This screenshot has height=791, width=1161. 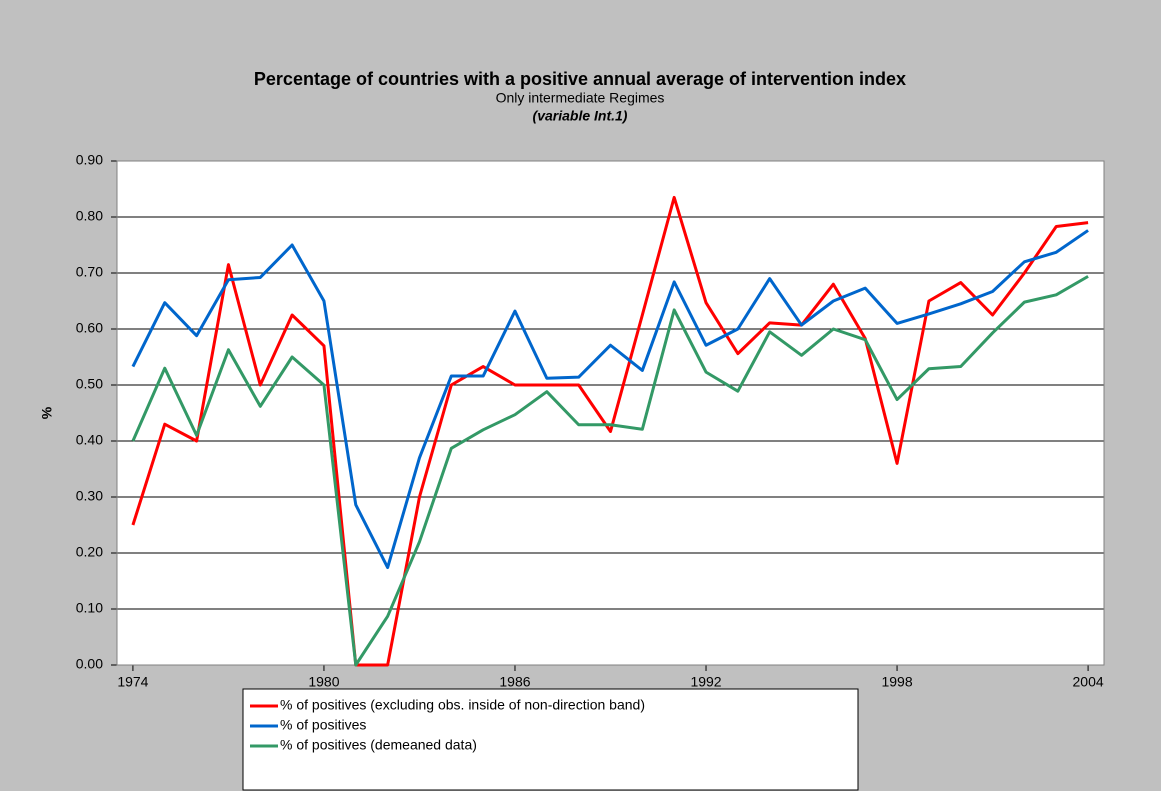 I want to click on y-tick-label: 0.70, so click(x=89, y=272).